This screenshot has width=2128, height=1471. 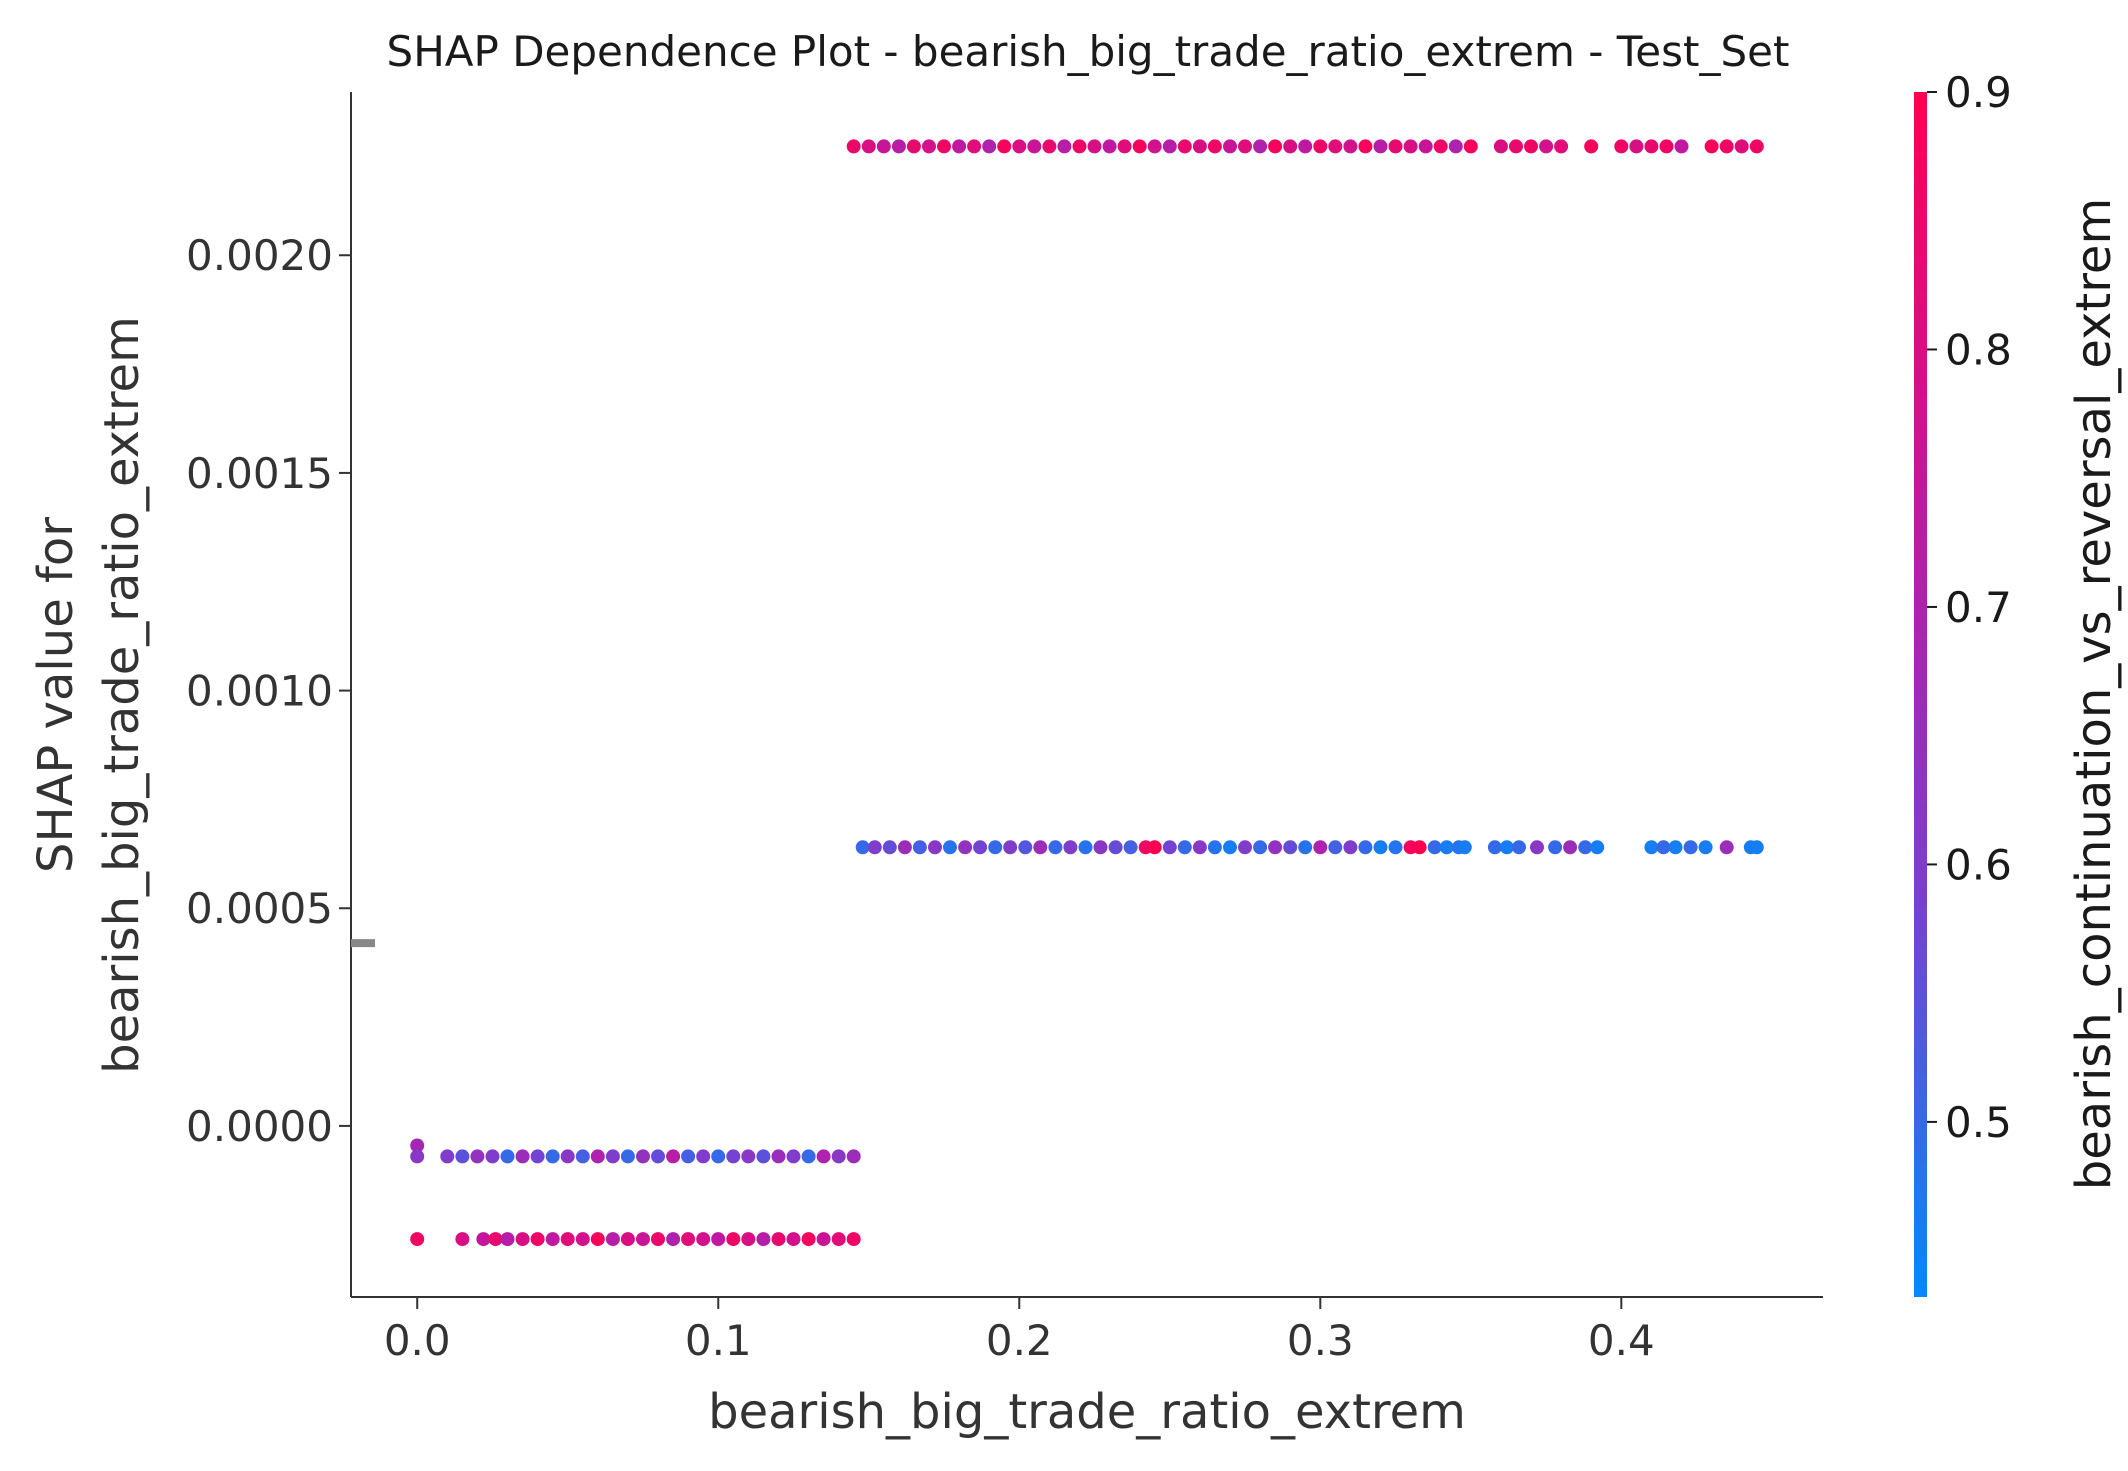 What do you see at coordinates (1087, 1412) in the screenshot?
I see `x-axis-label: bearish_big_trade_ratio_extrem` at bounding box center [1087, 1412].